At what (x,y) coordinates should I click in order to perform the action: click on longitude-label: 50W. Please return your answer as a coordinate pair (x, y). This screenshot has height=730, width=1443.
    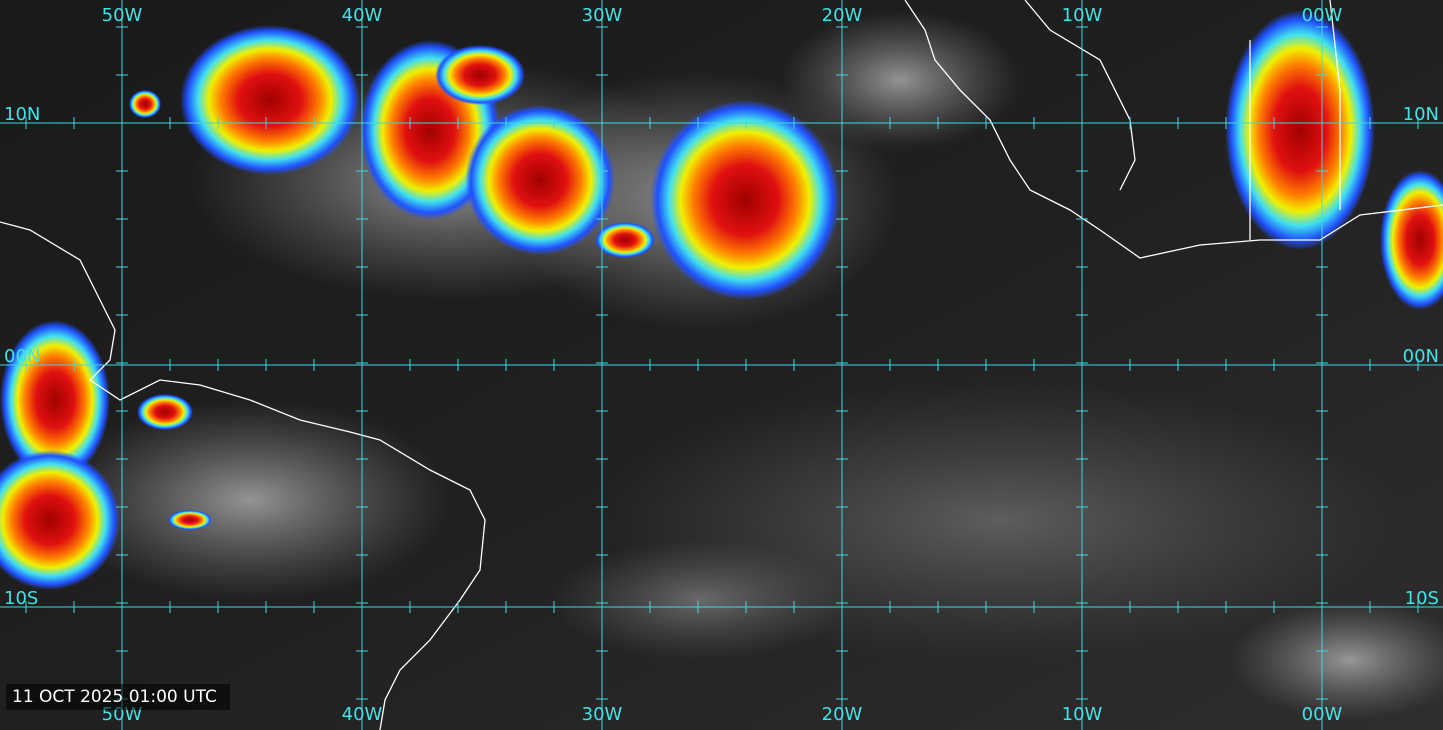
    Looking at the image, I should click on (122, 15).